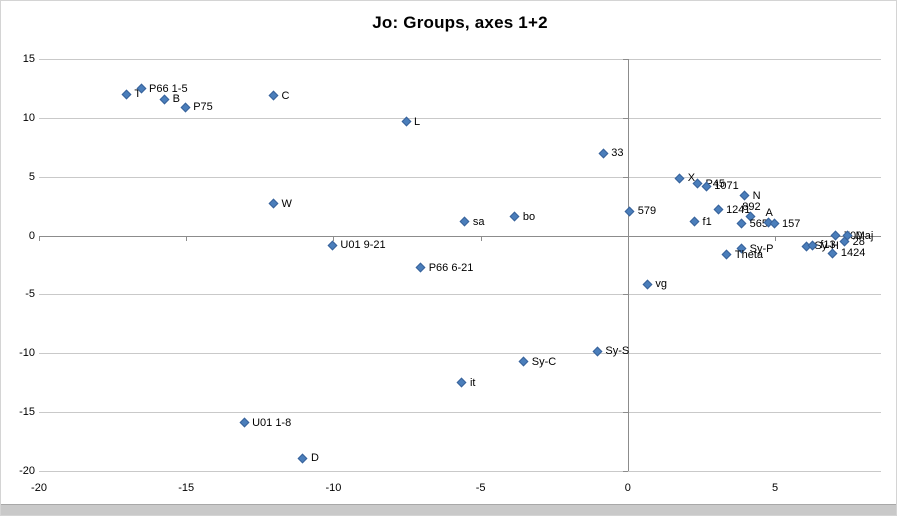 The image size is (897, 516). What do you see at coordinates (31, 235) in the screenshot?
I see `y-tick-label: 0` at bounding box center [31, 235].